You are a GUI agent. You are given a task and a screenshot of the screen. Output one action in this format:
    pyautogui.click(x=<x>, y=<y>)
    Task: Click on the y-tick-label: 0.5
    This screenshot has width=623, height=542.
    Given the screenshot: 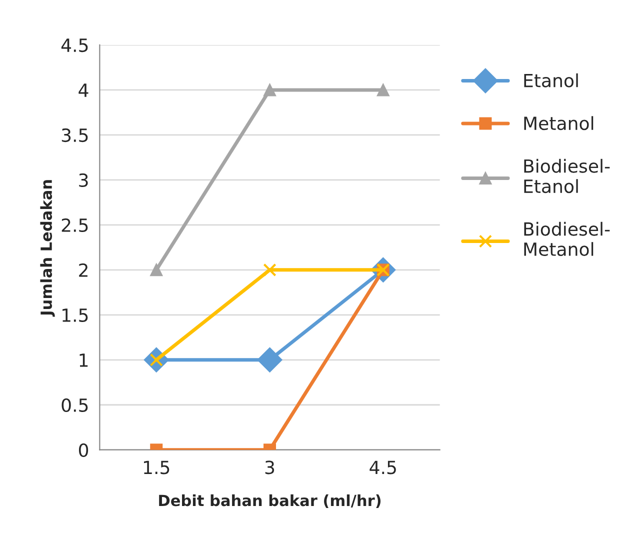 What is the action you would take?
    pyautogui.click(x=75, y=405)
    